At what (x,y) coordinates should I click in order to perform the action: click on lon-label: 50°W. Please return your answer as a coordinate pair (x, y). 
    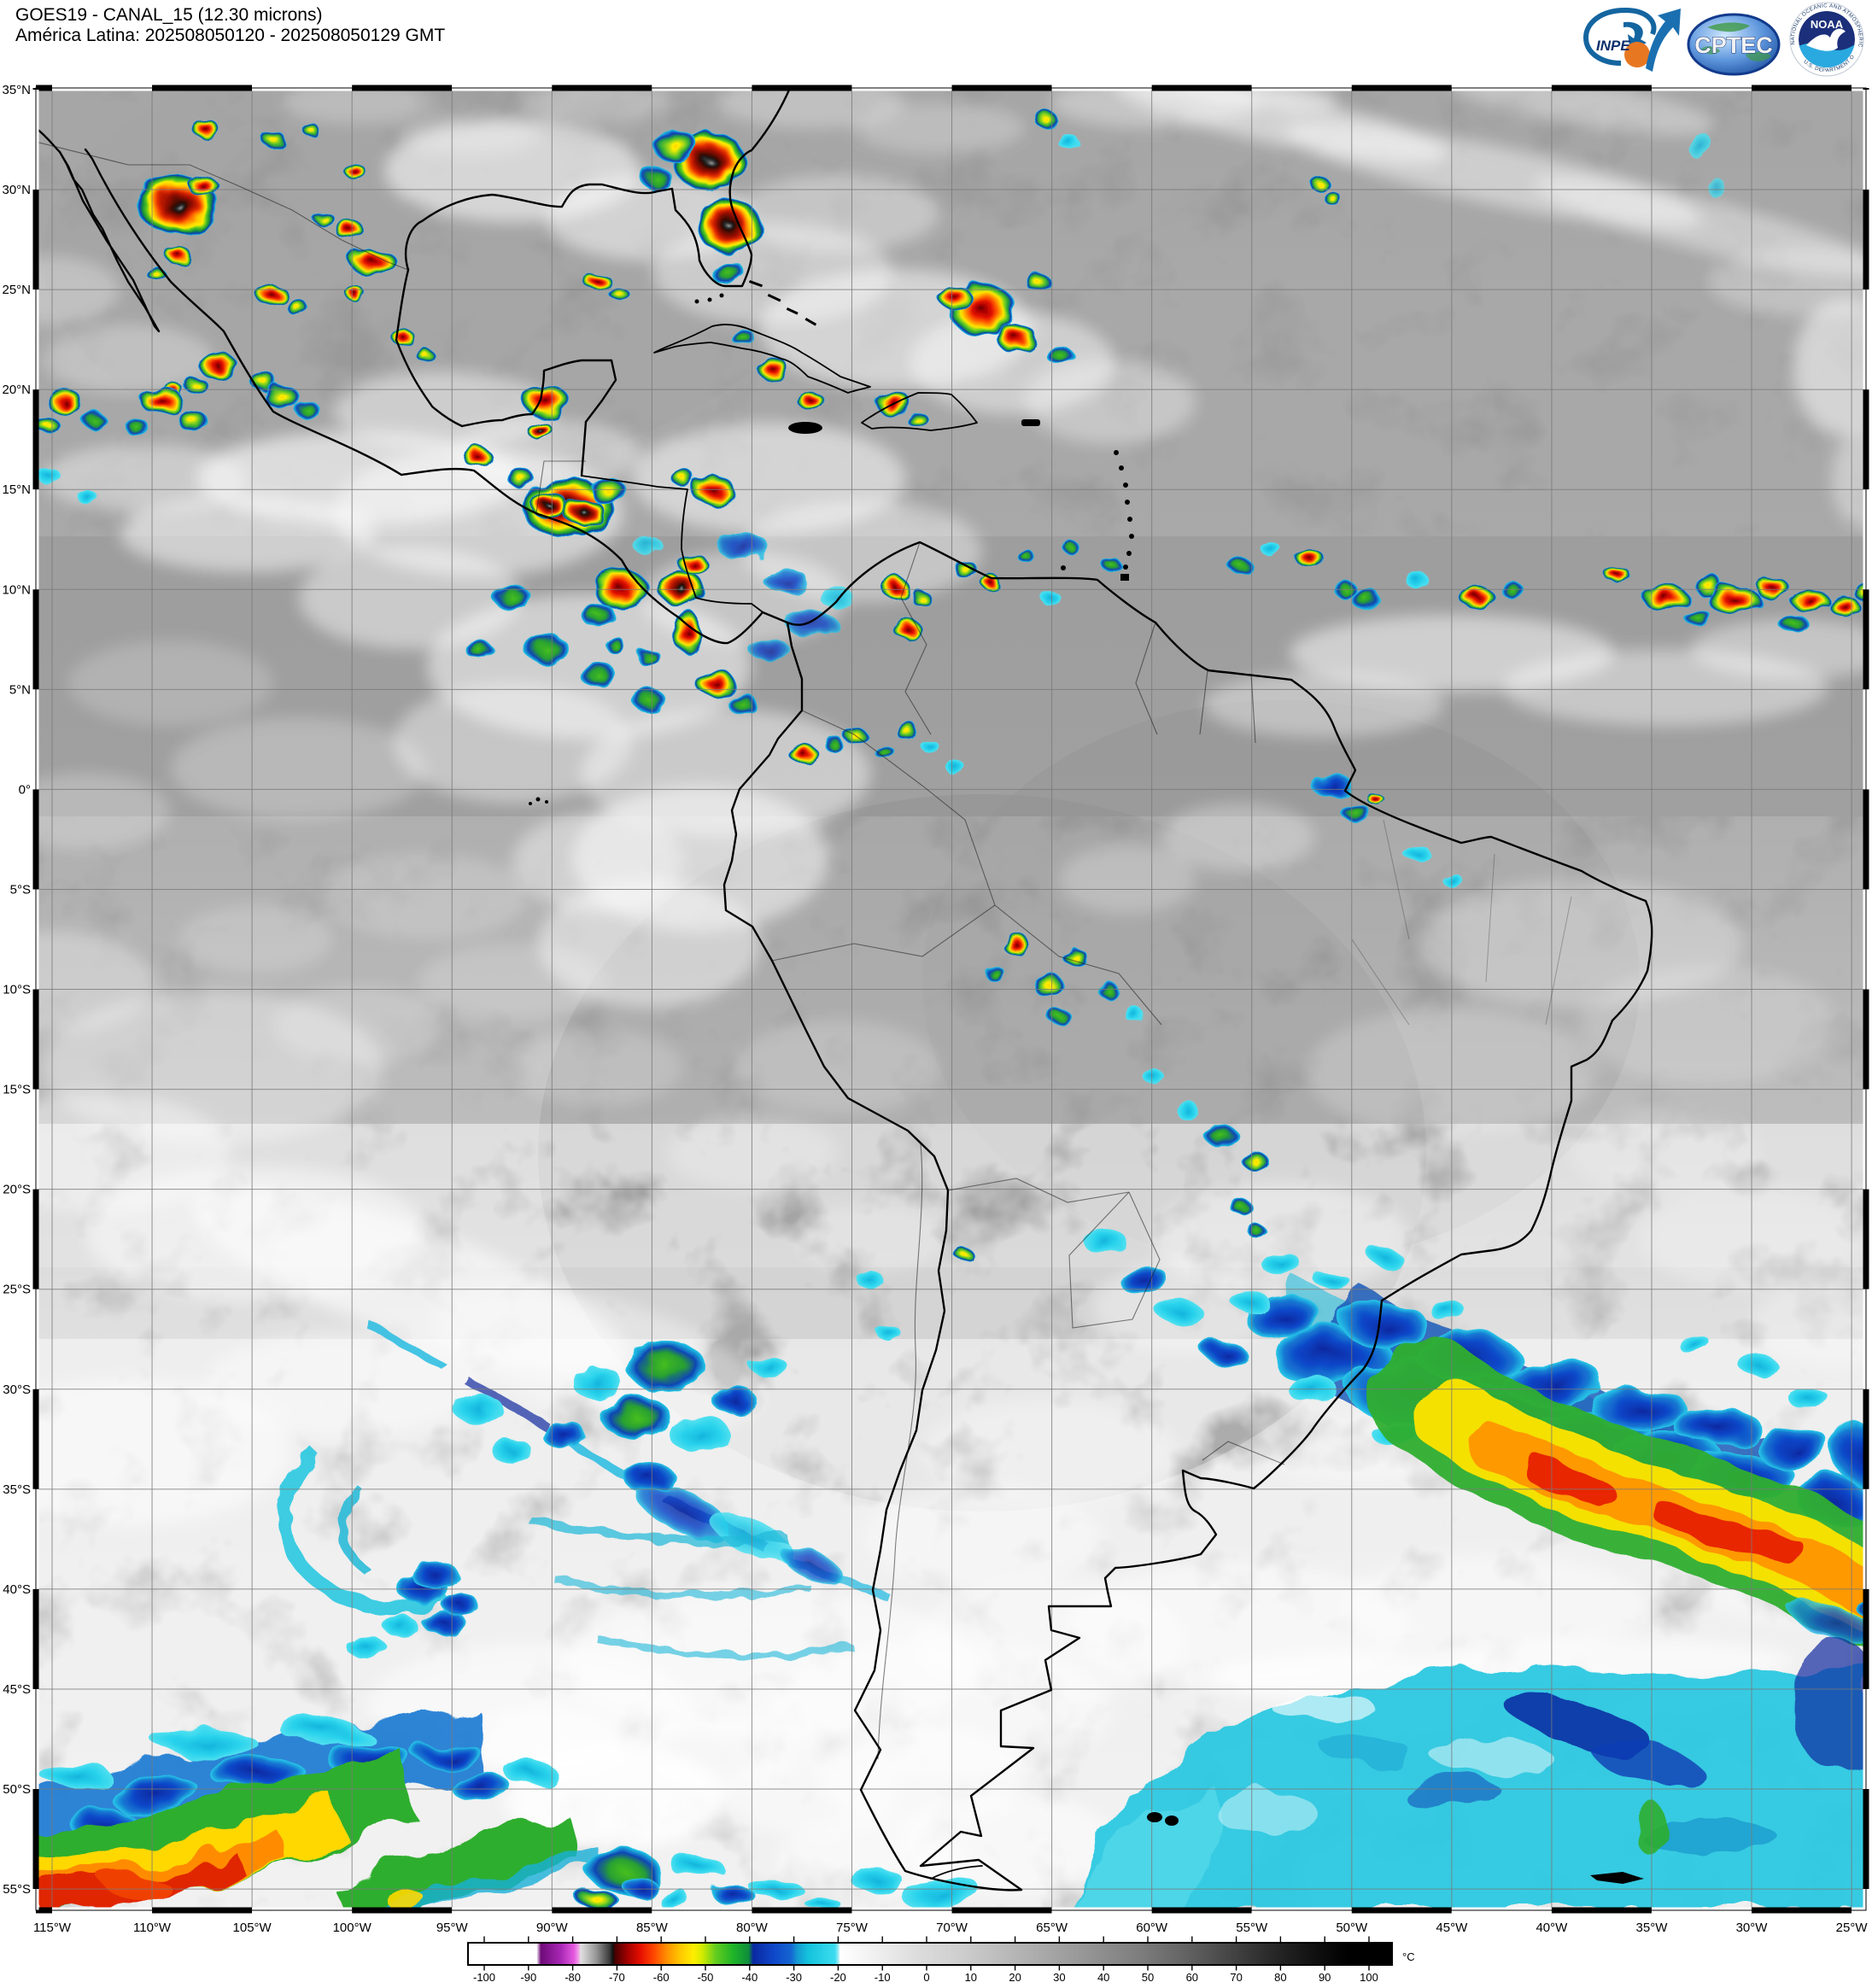
    Looking at the image, I should click on (1352, 1928).